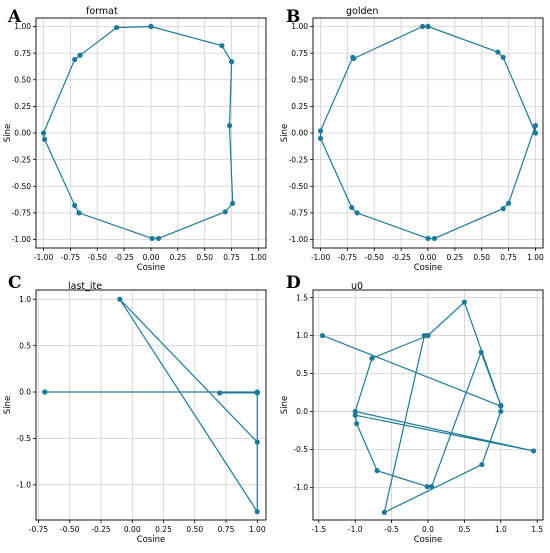  What do you see at coordinates (501, 529) in the screenshot?
I see `x-tick-label: 1.0` at bounding box center [501, 529].